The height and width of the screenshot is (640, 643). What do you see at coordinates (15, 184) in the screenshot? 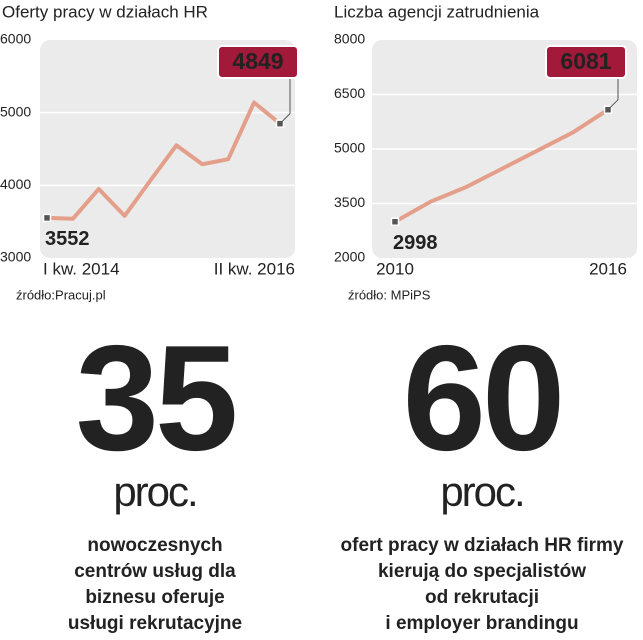
I see `y-tick-label: 4000` at bounding box center [15, 184].